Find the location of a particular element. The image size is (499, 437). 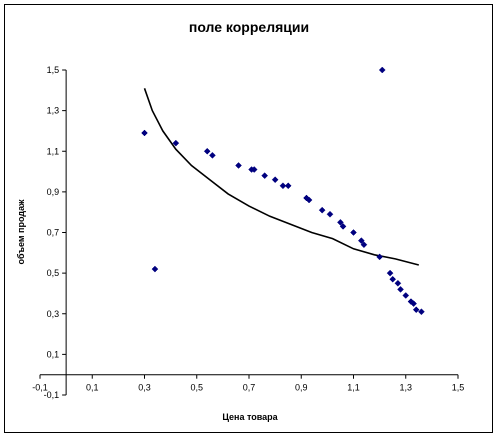

x-tick-label: -0,1 is located at coordinates (40, 388).